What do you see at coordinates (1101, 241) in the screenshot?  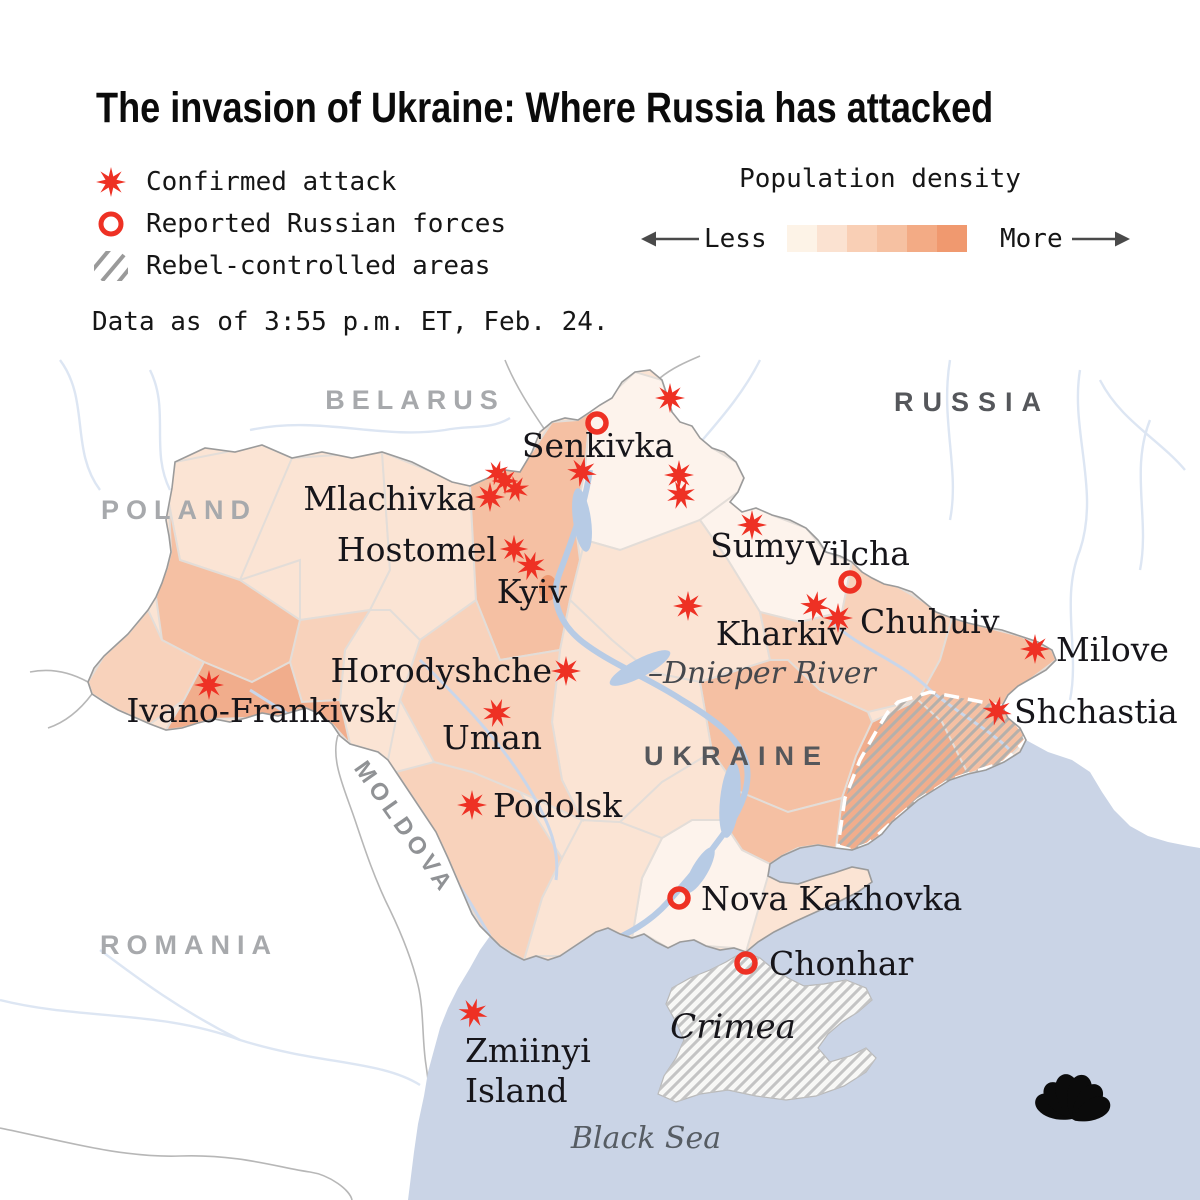 I see `more-arrow-icon` at bounding box center [1101, 241].